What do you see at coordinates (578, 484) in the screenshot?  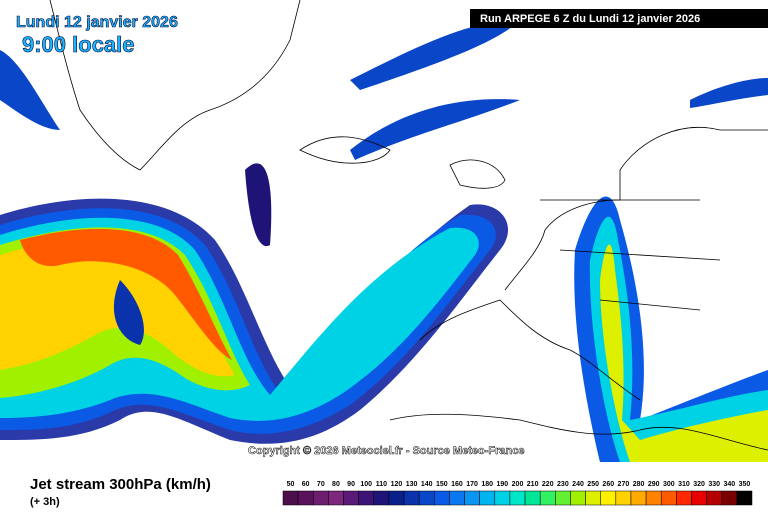 I see `legend-label: 240` at bounding box center [578, 484].